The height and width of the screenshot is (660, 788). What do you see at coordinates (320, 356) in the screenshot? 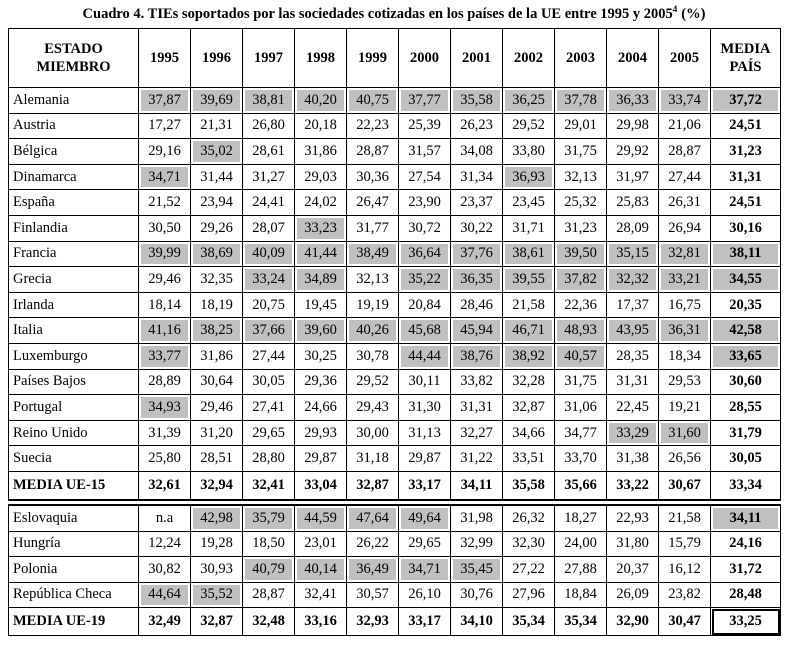
I see `value-cell: 30,25` at bounding box center [320, 356].